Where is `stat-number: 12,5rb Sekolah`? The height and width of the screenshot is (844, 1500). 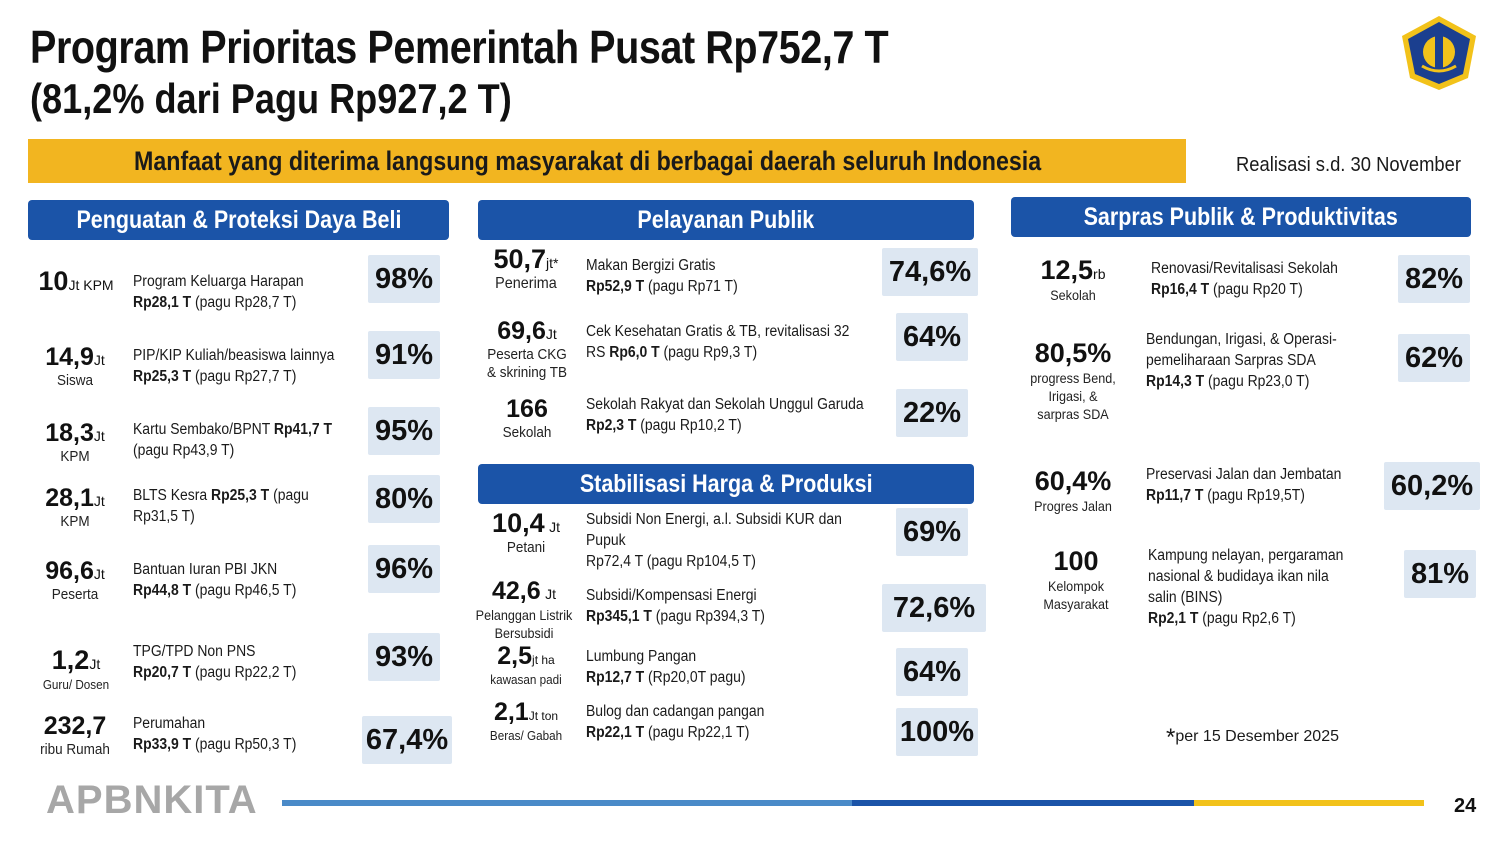
stat-number: 12,5rb Sekolah is located at coordinates (1073, 279).